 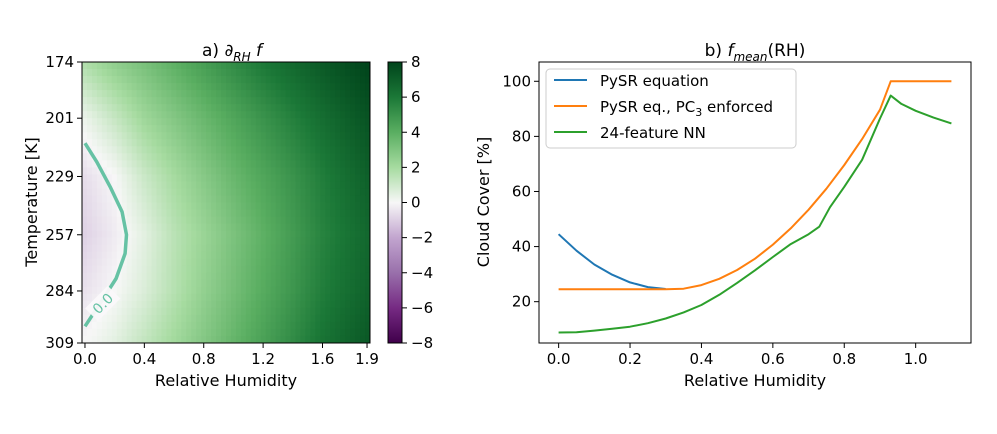 What do you see at coordinates (144, 359) in the screenshot?
I see `x-tick-label: 0.4` at bounding box center [144, 359].